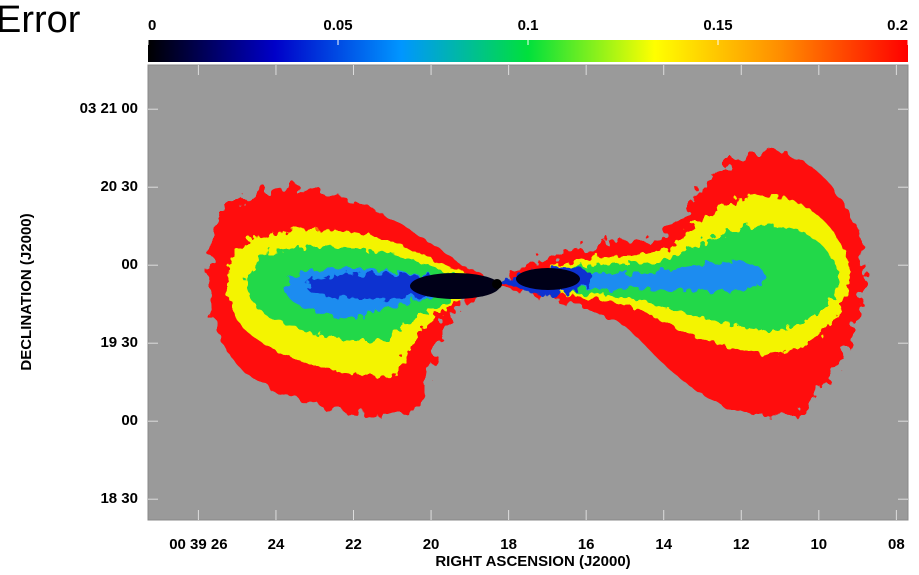 Image resolution: width=919 pixels, height=575 pixels. What do you see at coordinates (532, 561) in the screenshot?
I see `x-axis-label: RIGHT ASCENSION (J2000)` at bounding box center [532, 561].